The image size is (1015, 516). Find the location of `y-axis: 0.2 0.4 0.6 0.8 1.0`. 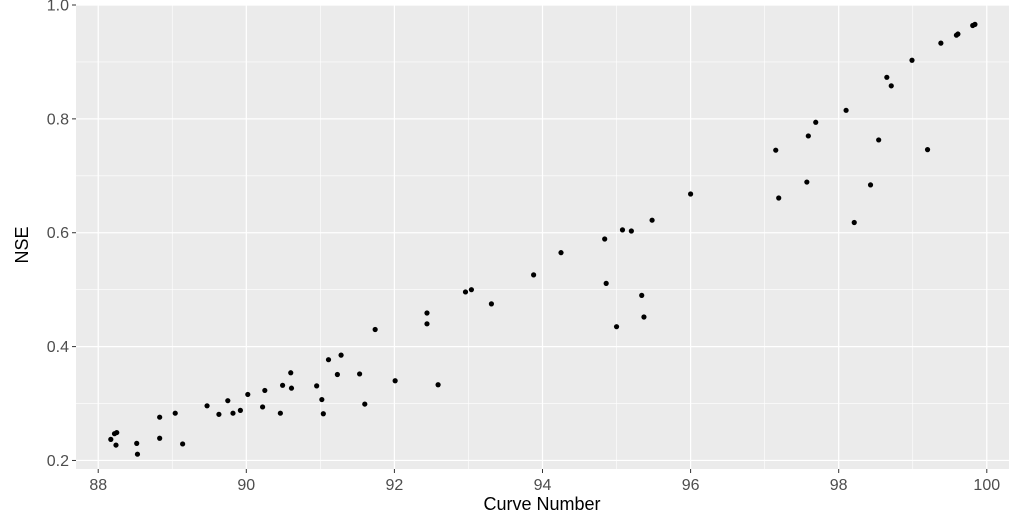

y-axis: 0.2 0.4 0.6 0.8 1.0 is located at coordinates (61, 235).